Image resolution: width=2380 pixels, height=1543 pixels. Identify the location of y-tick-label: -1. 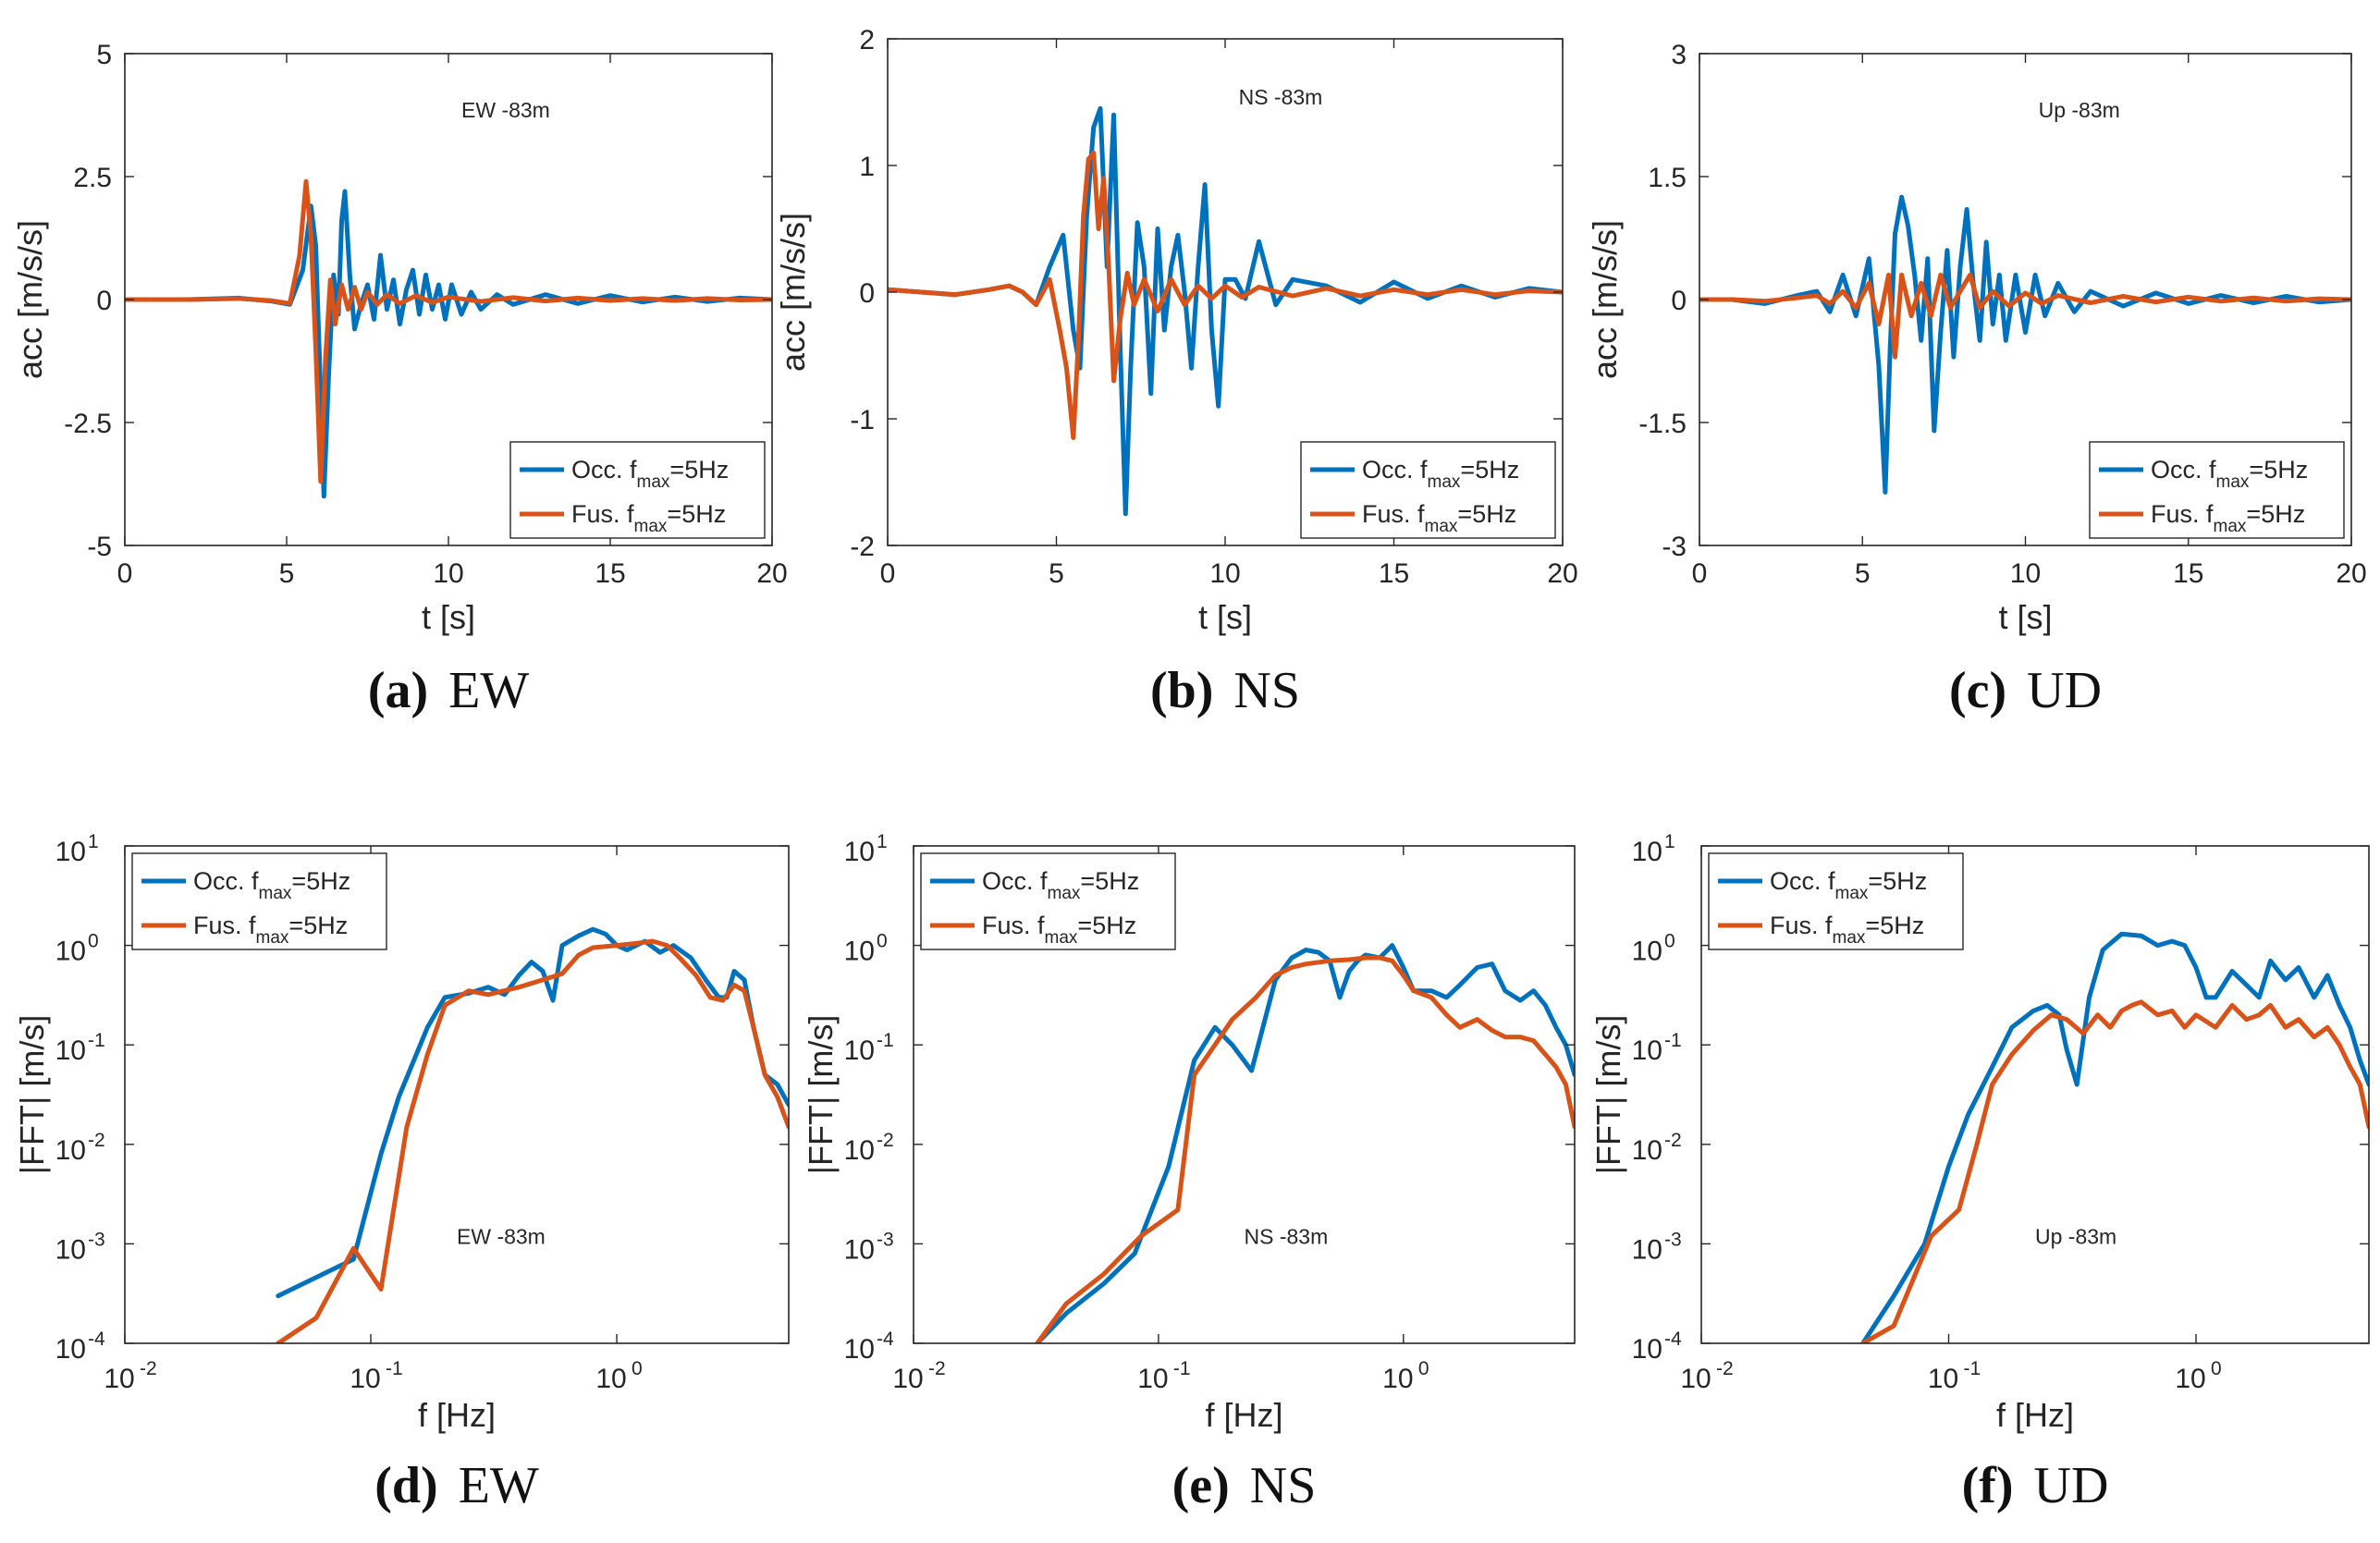
(862, 420).